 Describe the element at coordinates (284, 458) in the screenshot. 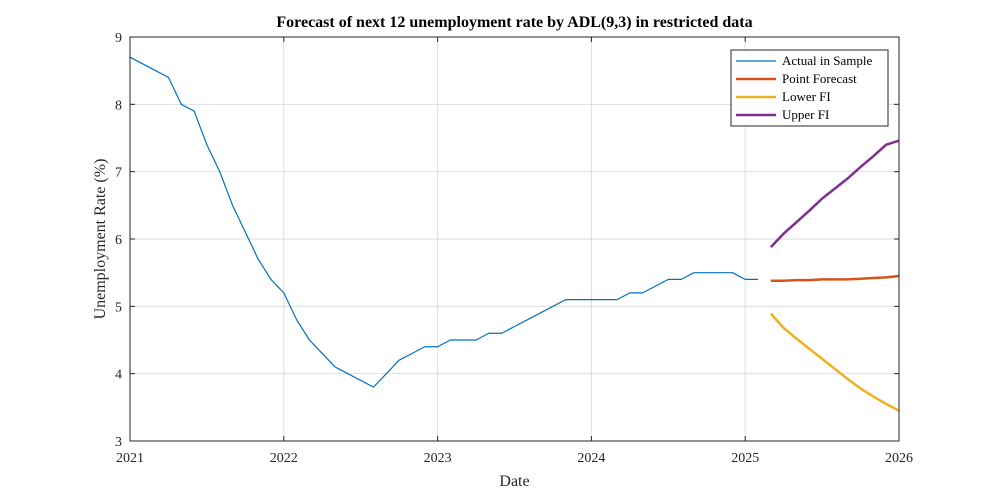

I see `x-tick-label: 2022` at that location.